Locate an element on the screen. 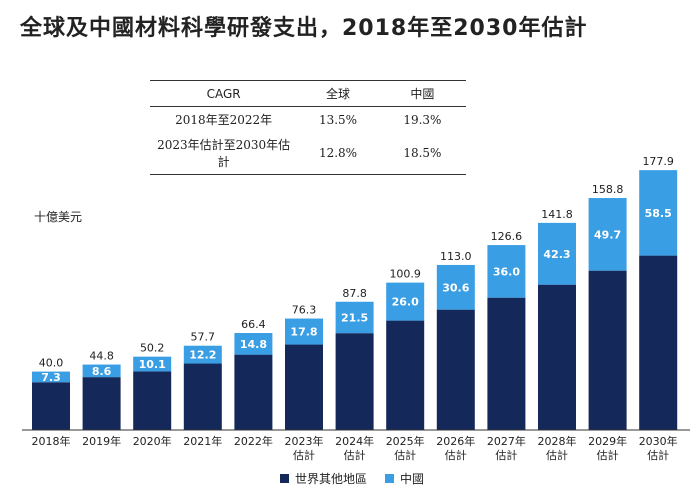 Image resolution: width=700 pixels, height=500 pixels. cagr-period: 2023年估計至2030年估計 is located at coordinates (224, 153).